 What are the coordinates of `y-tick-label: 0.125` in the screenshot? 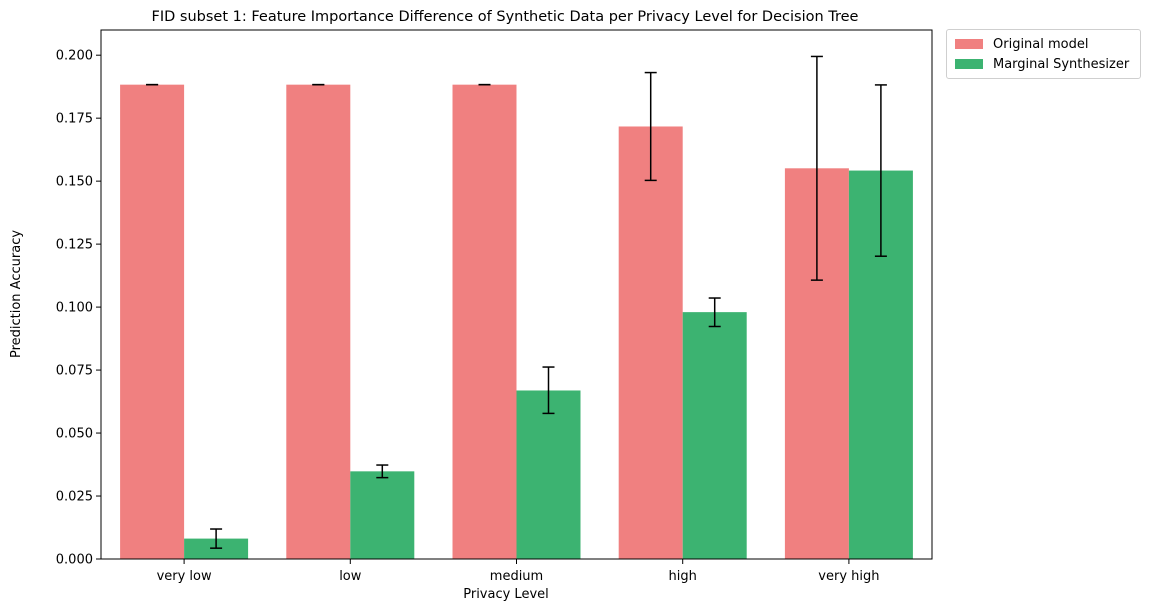 It's located at (74, 245).